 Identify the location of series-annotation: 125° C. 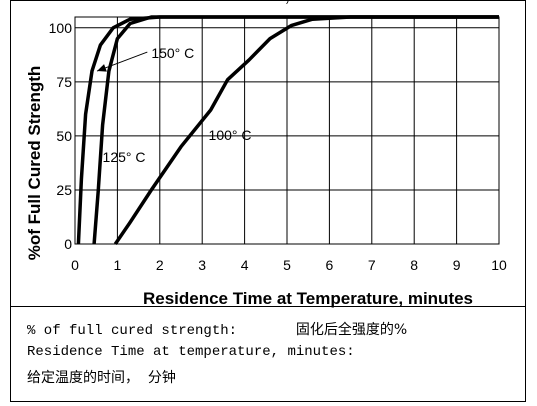
(124, 157).